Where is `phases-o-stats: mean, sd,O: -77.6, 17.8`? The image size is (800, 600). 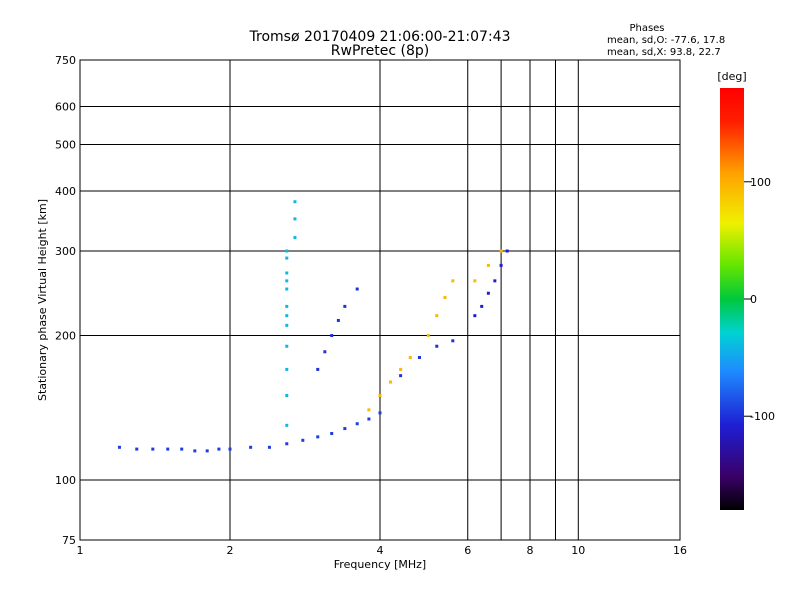
phases-o-stats: mean, sd,O: -77.6, 17.8 is located at coordinates (666, 40).